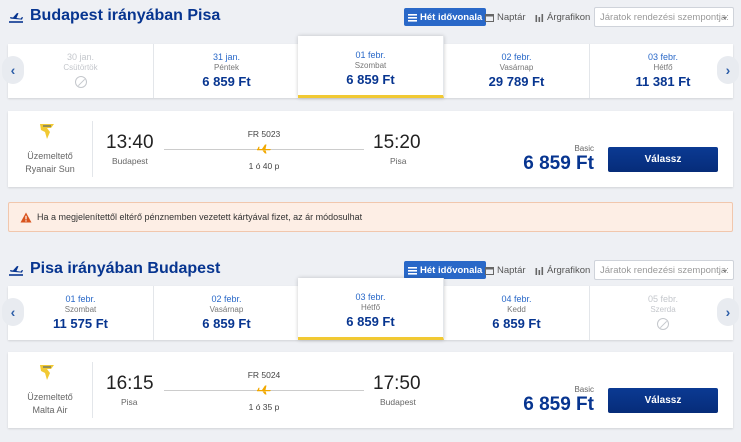 Image resolution: width=741 pixels, height=442 pixels. What do you see at coordinates (125, 15) in the screenshot?
I see `section-title: Budapest irányában Pisa` at bounding box center [125, 15].